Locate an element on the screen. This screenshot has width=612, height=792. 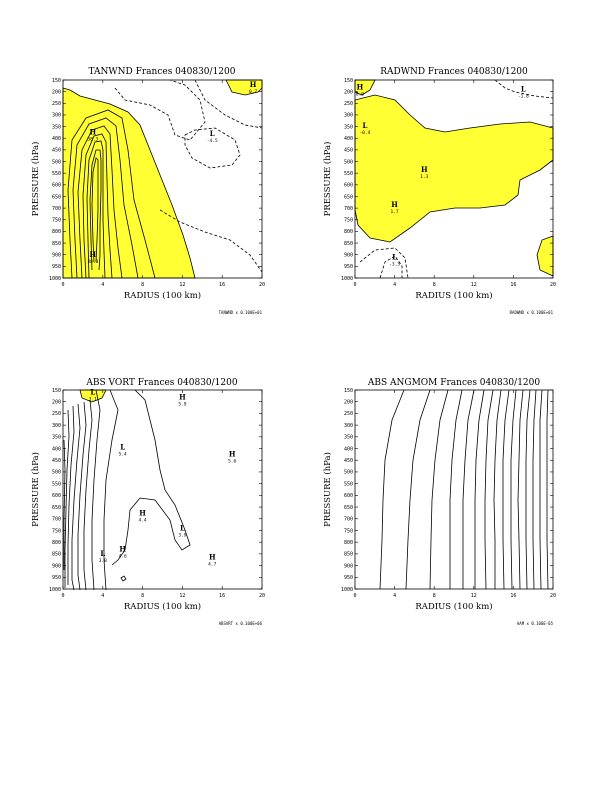
scale-footer: ABSVRT x 0.100E+06 is located at coordinates (241, 623).